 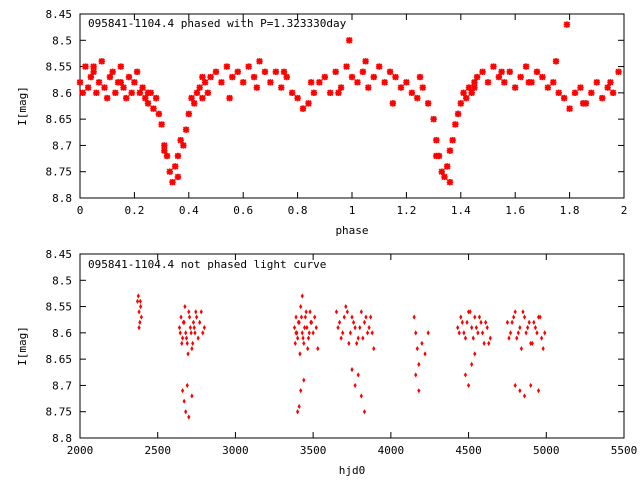 What do you see at coordinates (59, 14) in the screenshot?
I see `y-tick-label: 8.45` at bounding box center [59, 14].